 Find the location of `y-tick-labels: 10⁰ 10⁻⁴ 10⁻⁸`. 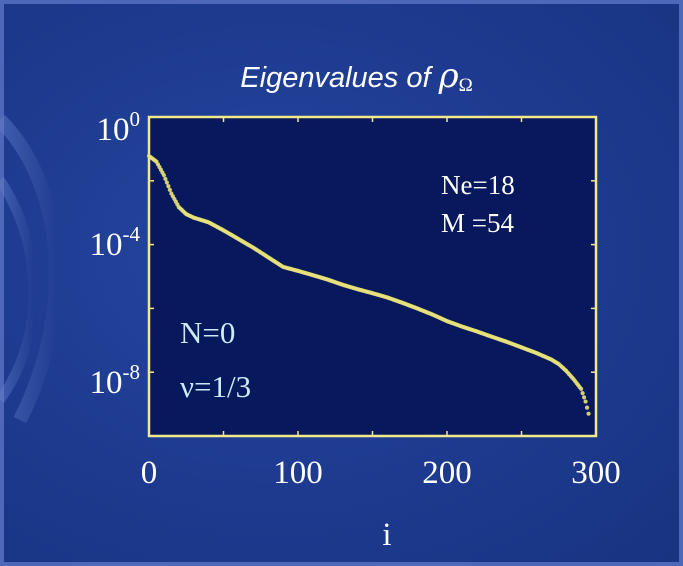

y-tick-labels: 10⁰ 10⁻⁴ 10⁻⁸ is located at coordinates (115, 254).